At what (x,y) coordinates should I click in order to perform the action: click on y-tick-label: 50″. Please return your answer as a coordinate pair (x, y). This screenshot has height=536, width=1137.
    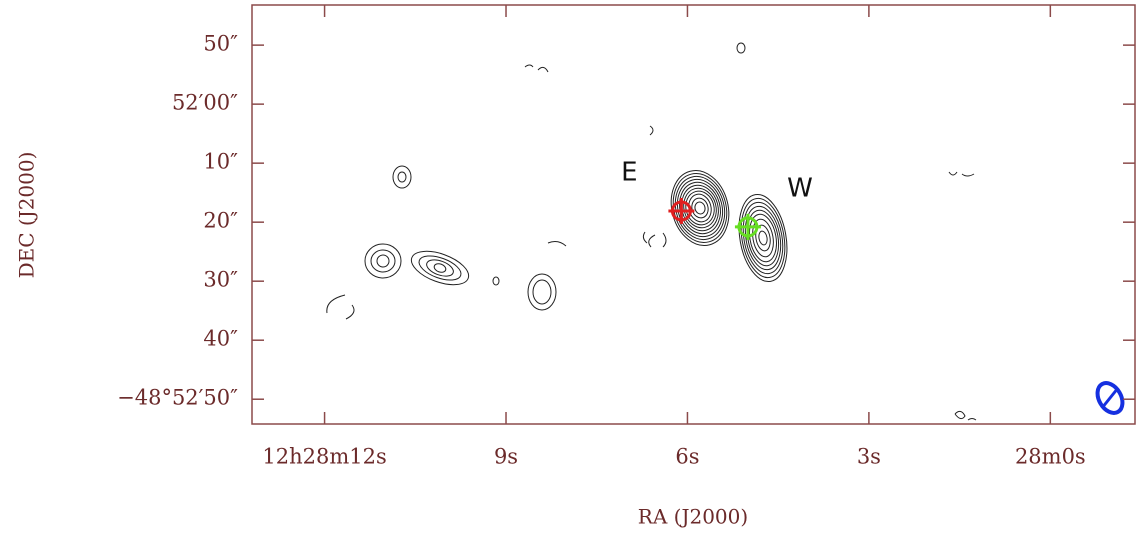
    Looking at the image, I should click on (220, 44).